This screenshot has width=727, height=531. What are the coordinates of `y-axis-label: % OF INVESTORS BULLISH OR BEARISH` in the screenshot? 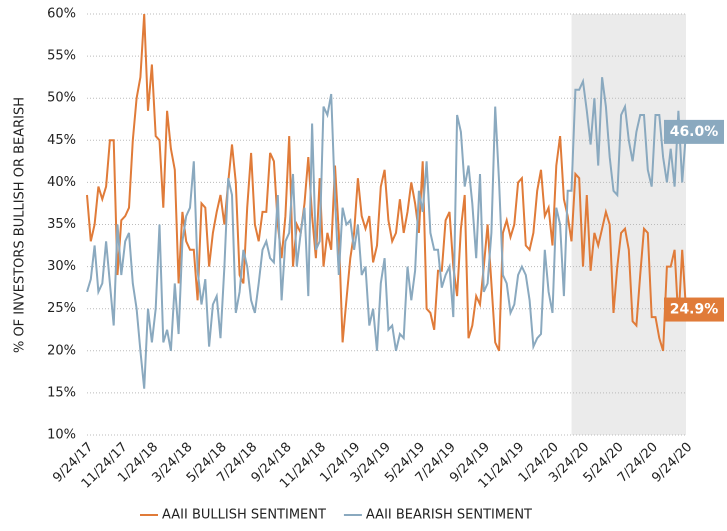 It's located at (20, 225).